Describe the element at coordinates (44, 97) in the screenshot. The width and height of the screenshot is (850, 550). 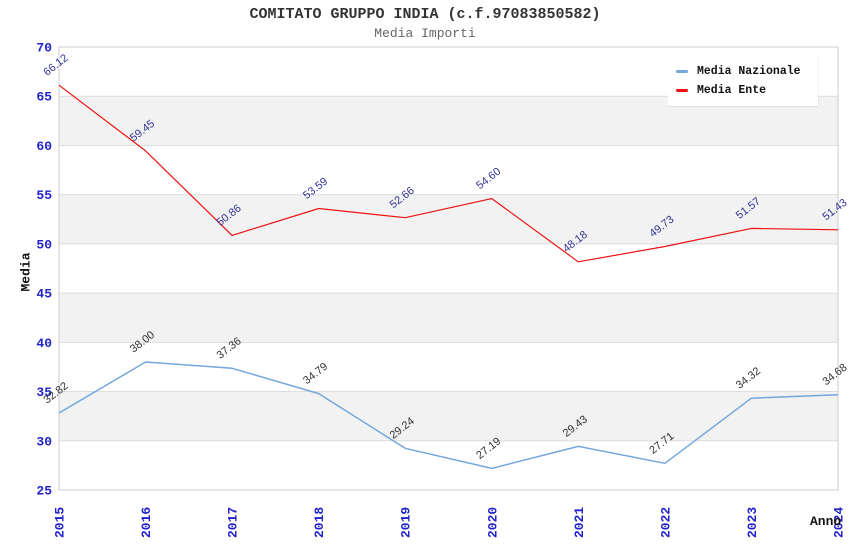
I see `y-tick-label: 65` at that location.